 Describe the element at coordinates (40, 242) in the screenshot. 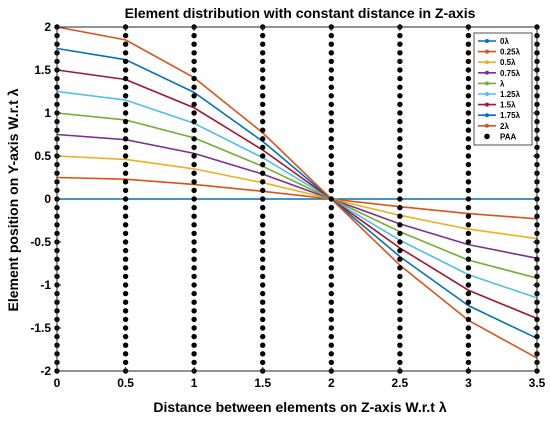

I see `y-tick-label: -0.5` at that location.